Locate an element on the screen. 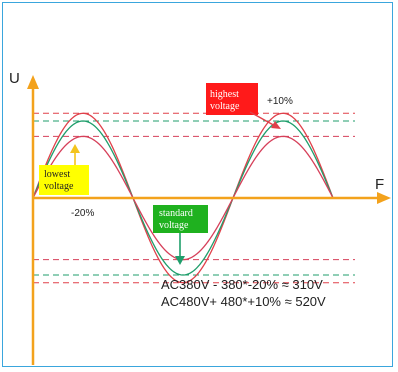 This screenshot has width=398, height=372. y-axis-arrowhead is located at coordinates (33, 82).